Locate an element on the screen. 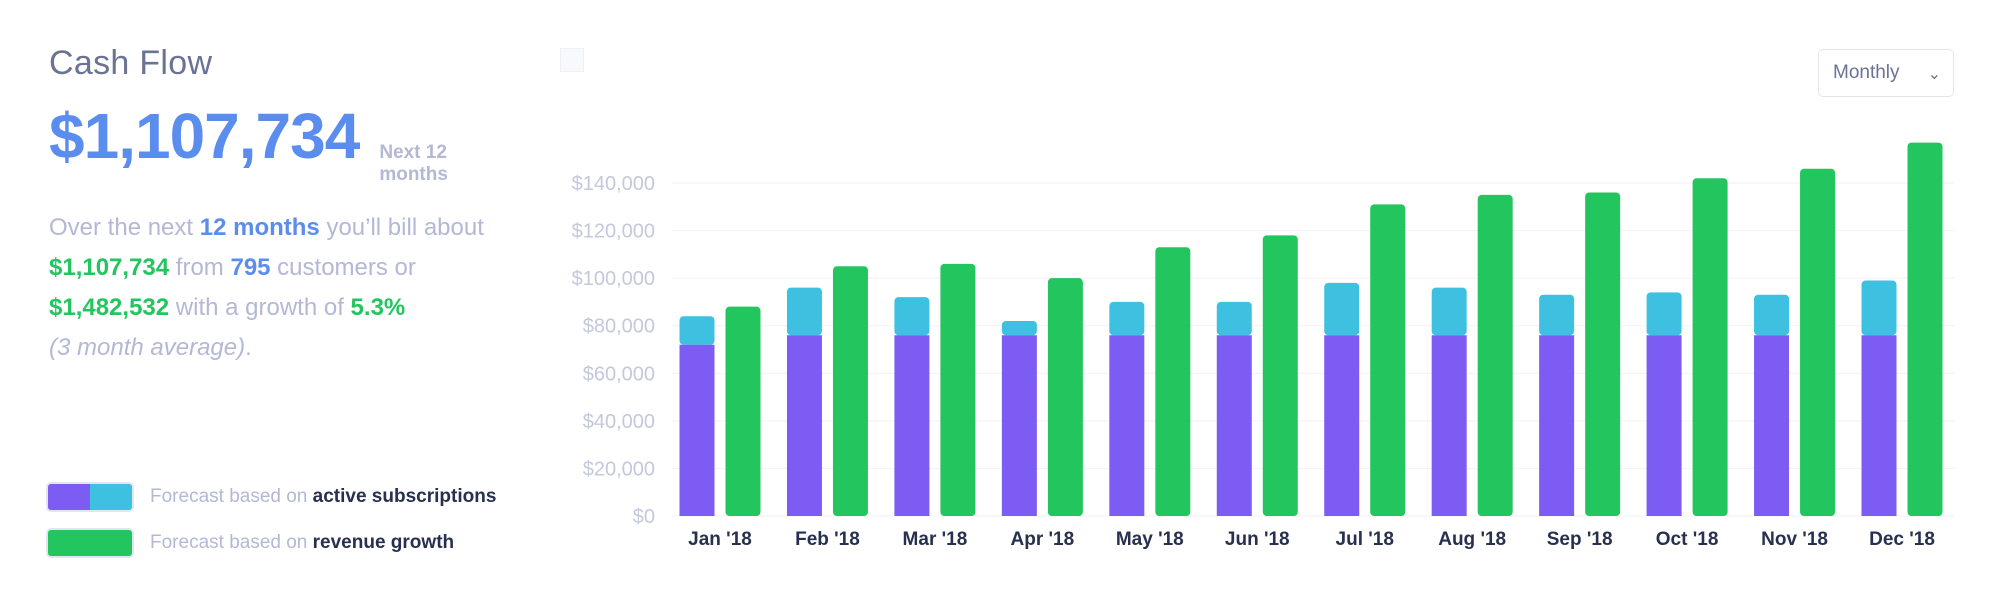  x-tick-label: Oct '18 is located at coordinates (1687, 539).